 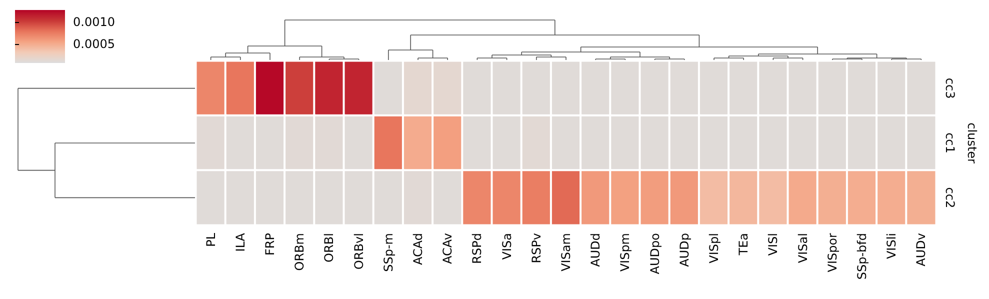 I want to click on y-tick-label: cc2, so click(x=950, y=197).